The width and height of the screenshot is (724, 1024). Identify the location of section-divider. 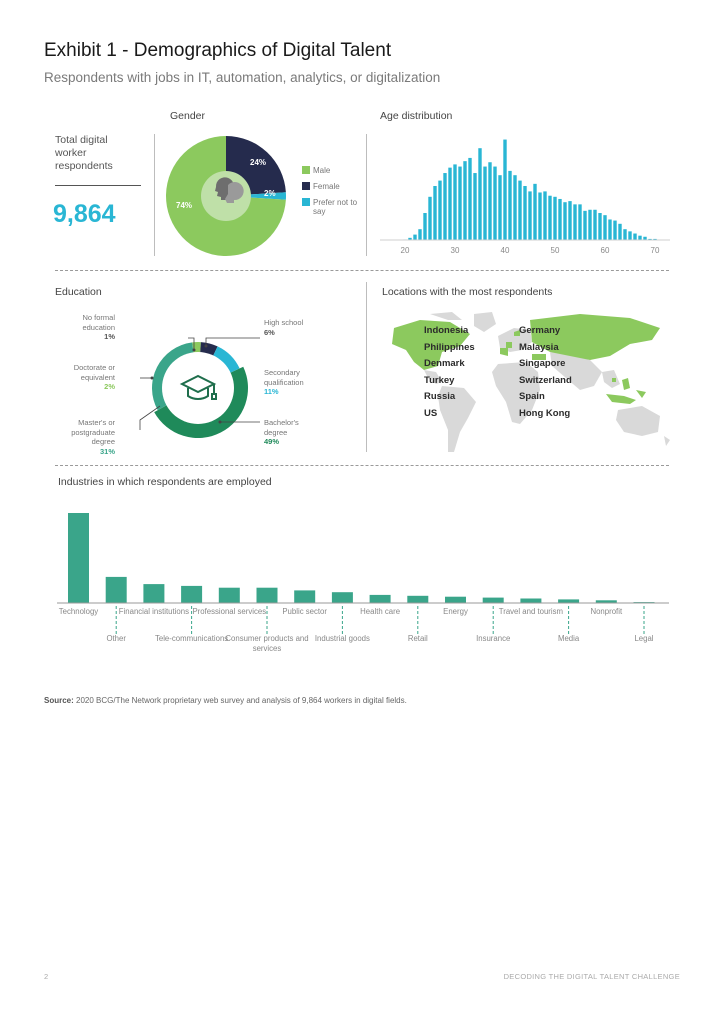
(154, 195).